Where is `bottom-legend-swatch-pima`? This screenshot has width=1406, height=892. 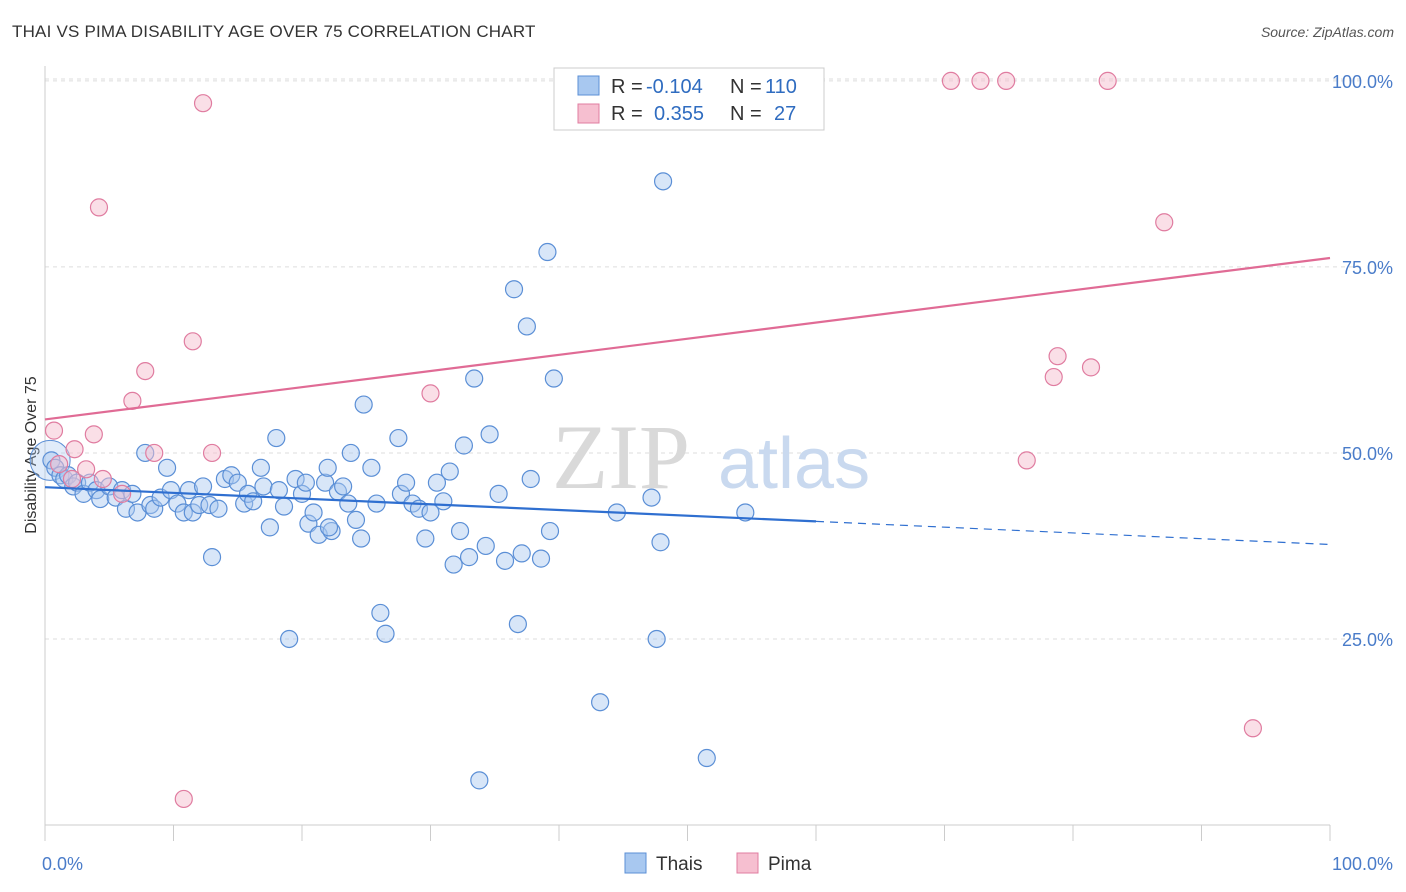
bottom-legend-swatch-pima is located at coordinates (747, 863).